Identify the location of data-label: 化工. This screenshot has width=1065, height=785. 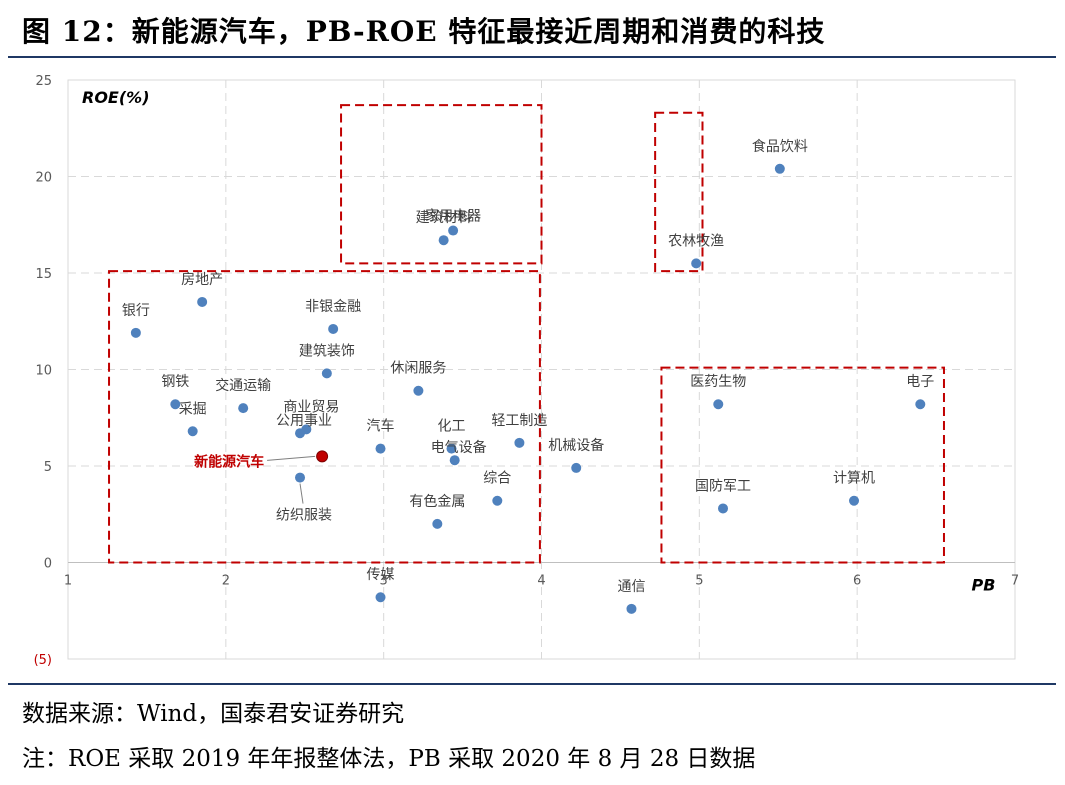
(452, 427).